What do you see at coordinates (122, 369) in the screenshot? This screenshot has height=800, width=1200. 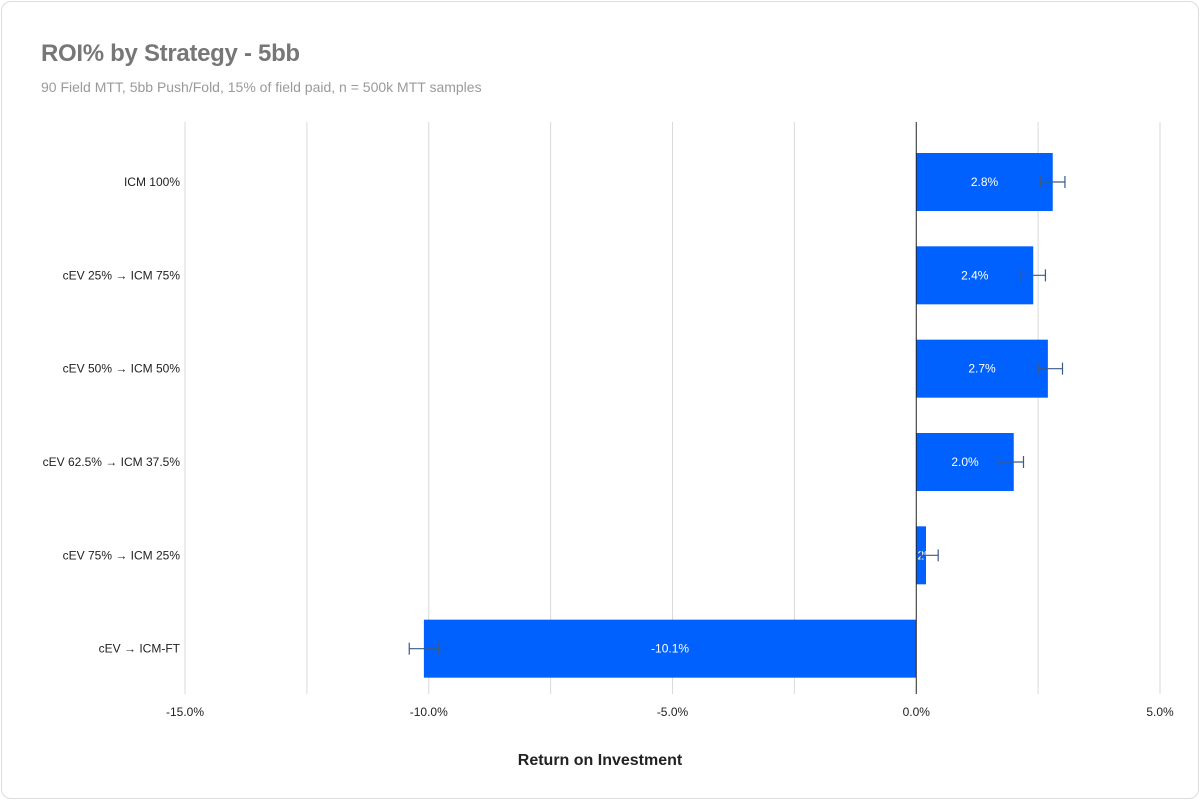 I see `category-label: cEV 50% → ICM 50%` at bounding box center [122, 369].